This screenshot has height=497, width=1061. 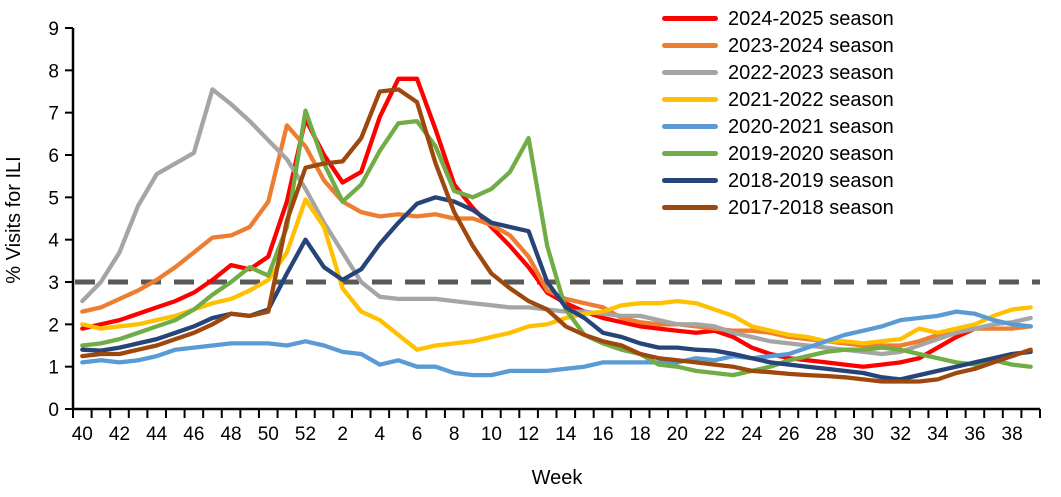 I want to click on y-tick-label: 3, so click(x=53, y=283).